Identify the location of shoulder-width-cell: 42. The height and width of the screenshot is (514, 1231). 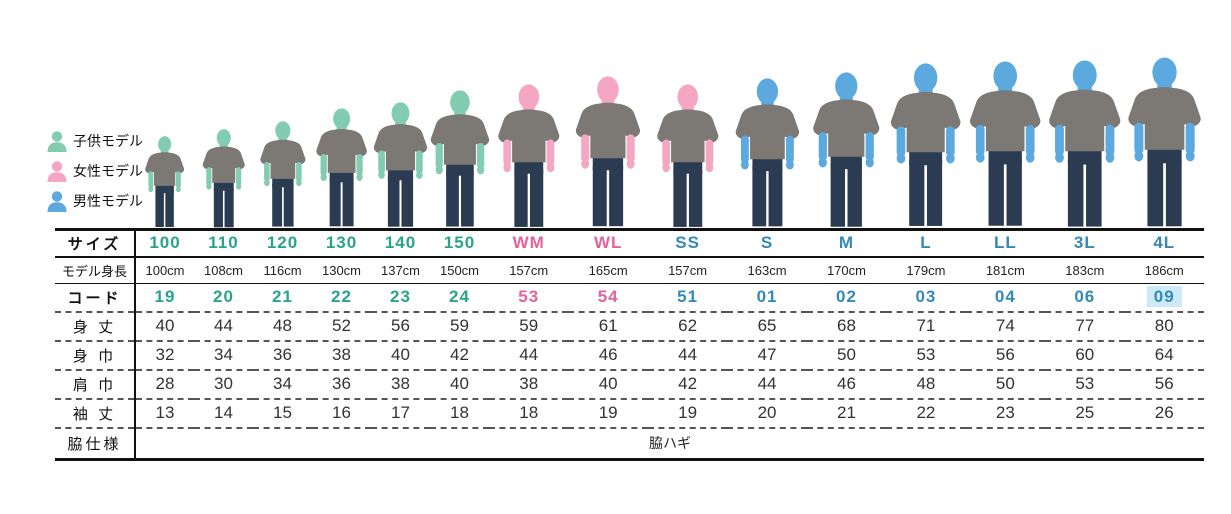
(688, 383).